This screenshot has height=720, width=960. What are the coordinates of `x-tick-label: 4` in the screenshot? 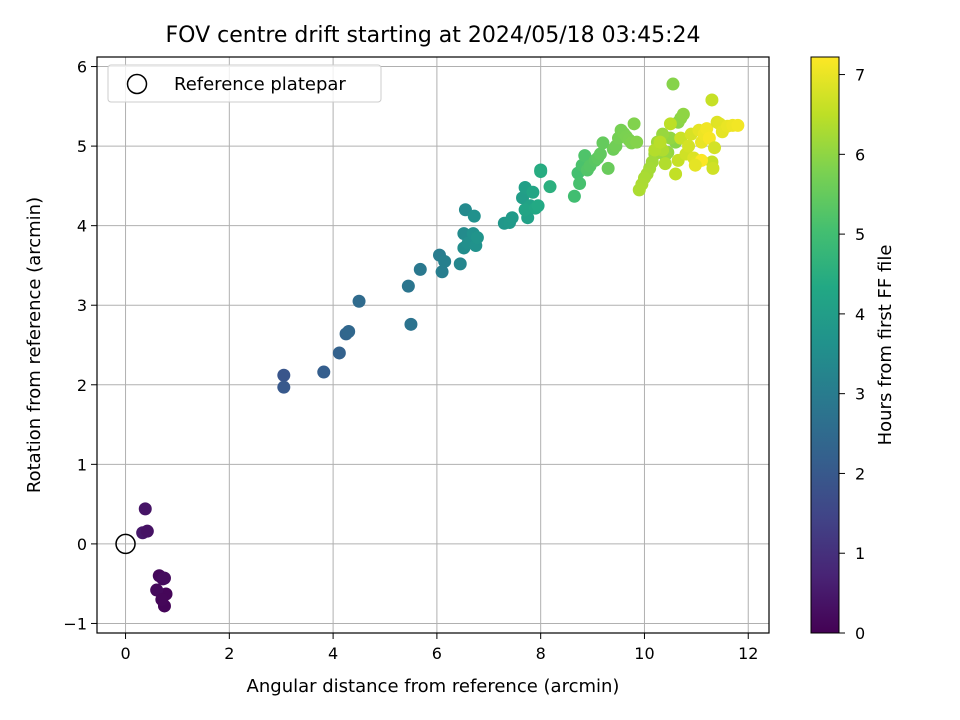 It's located at (333, 653).